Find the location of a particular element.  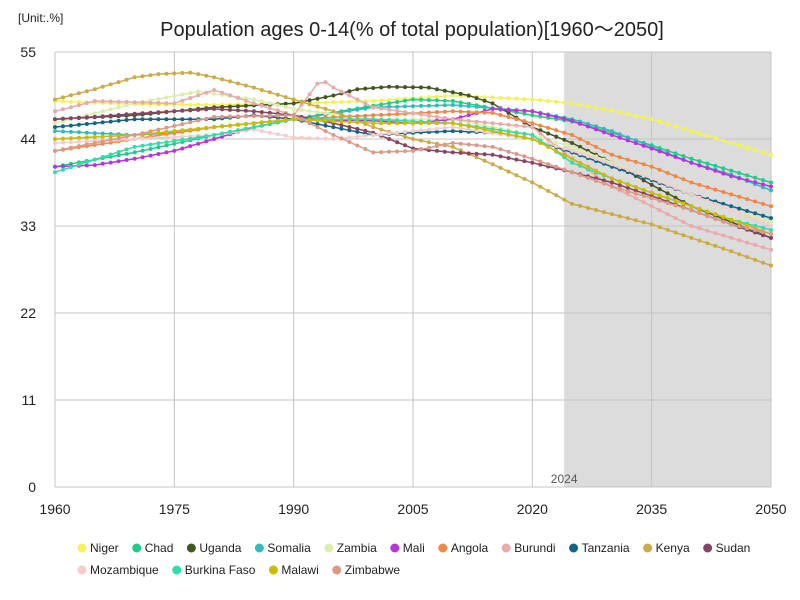

legend-label: Mozambique is located at coordinates (124, 570).